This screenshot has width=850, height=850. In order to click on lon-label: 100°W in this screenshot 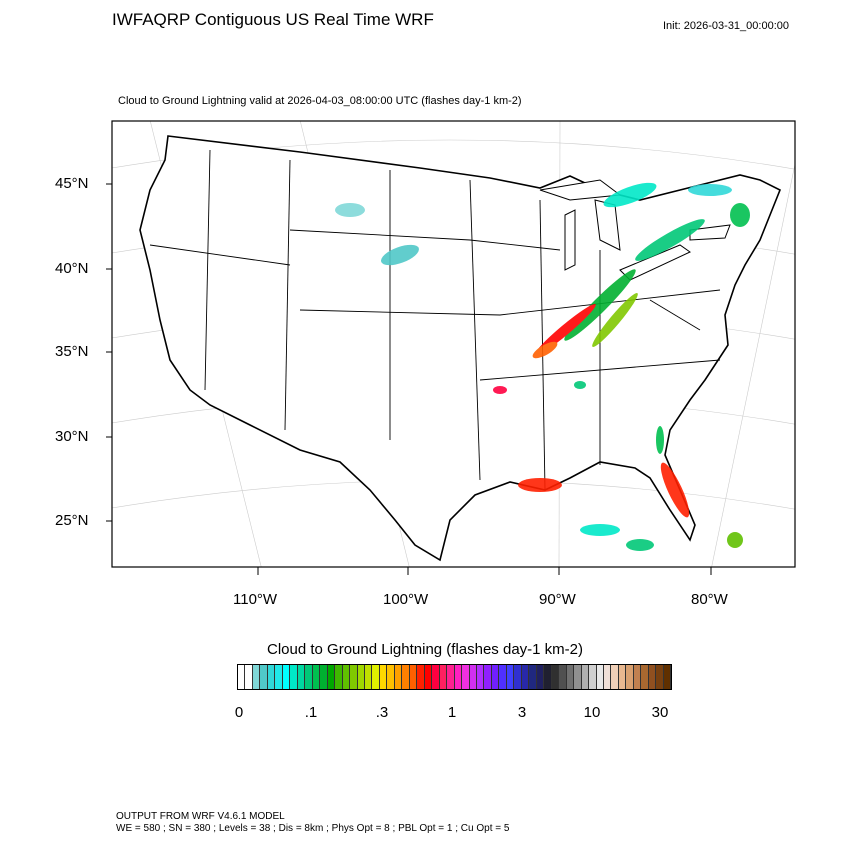, I will do `click(406, 599)`.